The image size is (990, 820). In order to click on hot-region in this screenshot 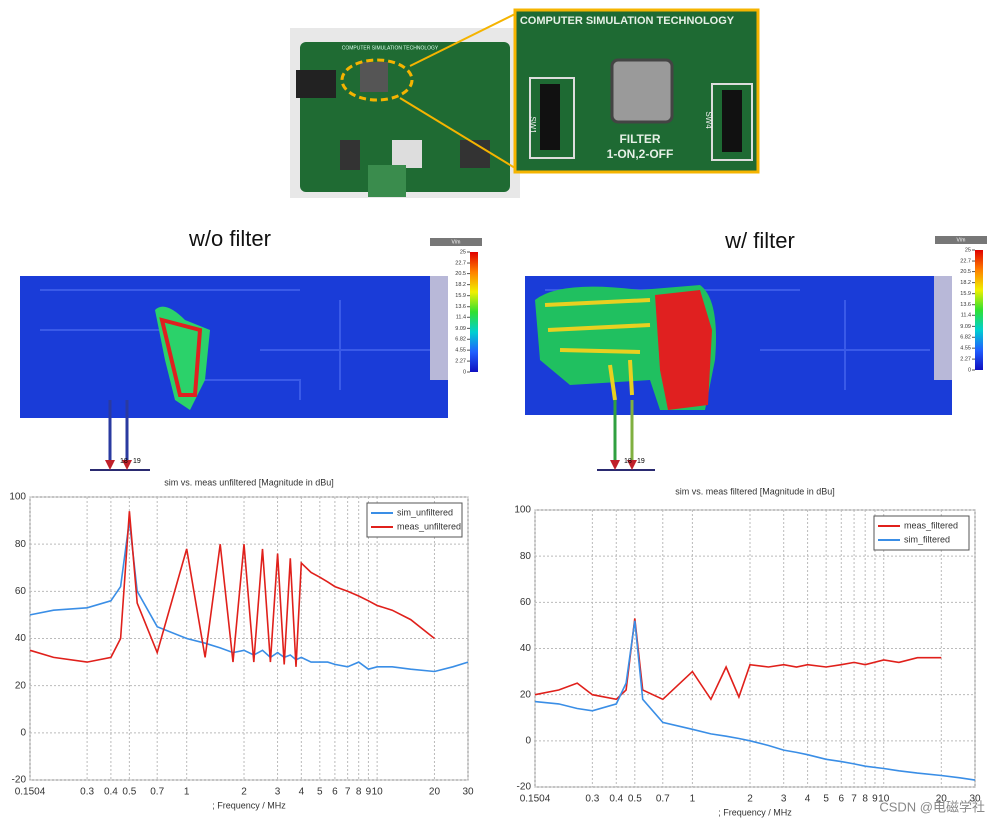, I will do `click(683, 350)`.